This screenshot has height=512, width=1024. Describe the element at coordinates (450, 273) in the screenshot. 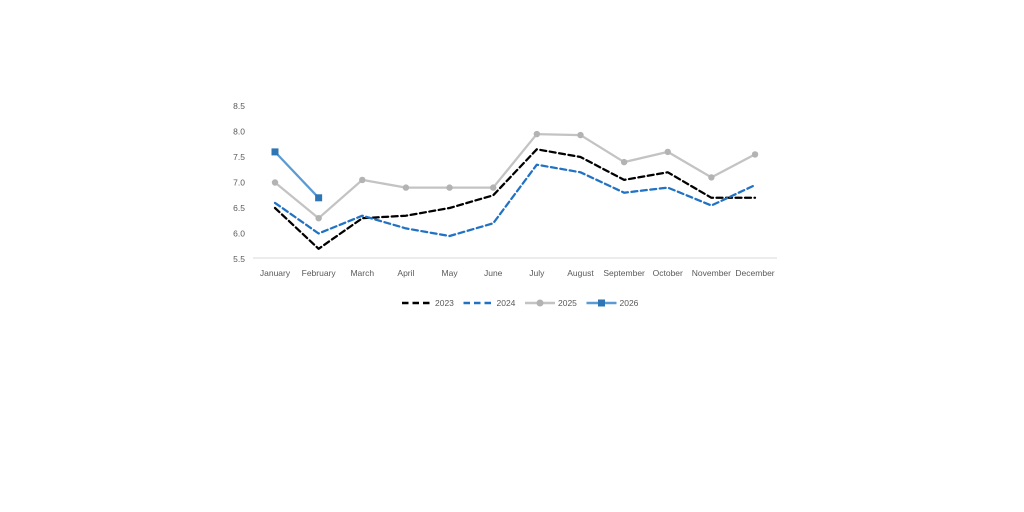

I see `x-axis-category-label: May` at that location.